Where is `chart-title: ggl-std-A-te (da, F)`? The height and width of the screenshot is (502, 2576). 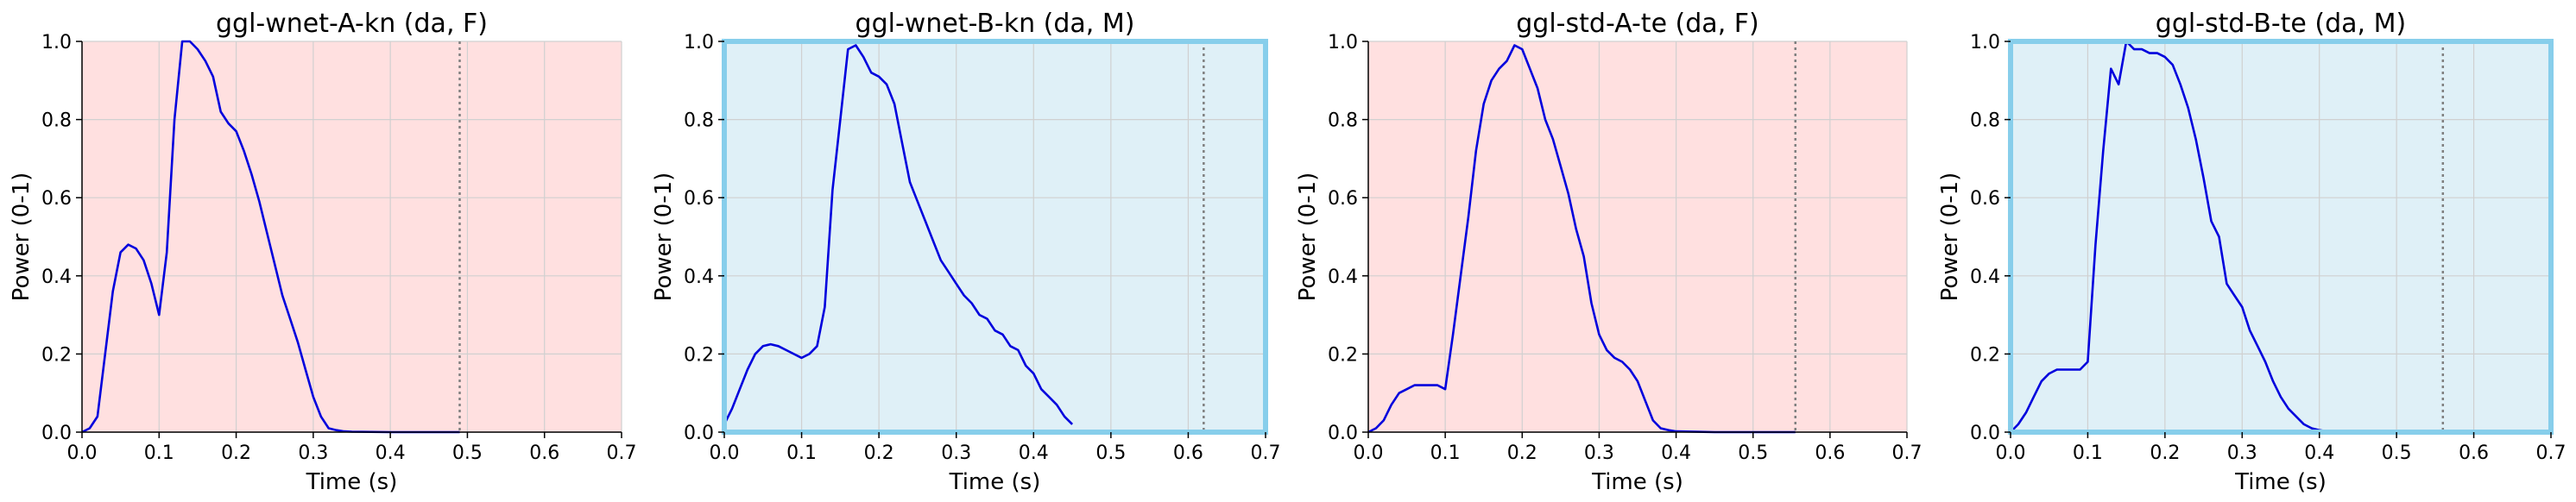 chart-title: ggl-std-A-te (da, F) is located at coordinates (1637, 24).